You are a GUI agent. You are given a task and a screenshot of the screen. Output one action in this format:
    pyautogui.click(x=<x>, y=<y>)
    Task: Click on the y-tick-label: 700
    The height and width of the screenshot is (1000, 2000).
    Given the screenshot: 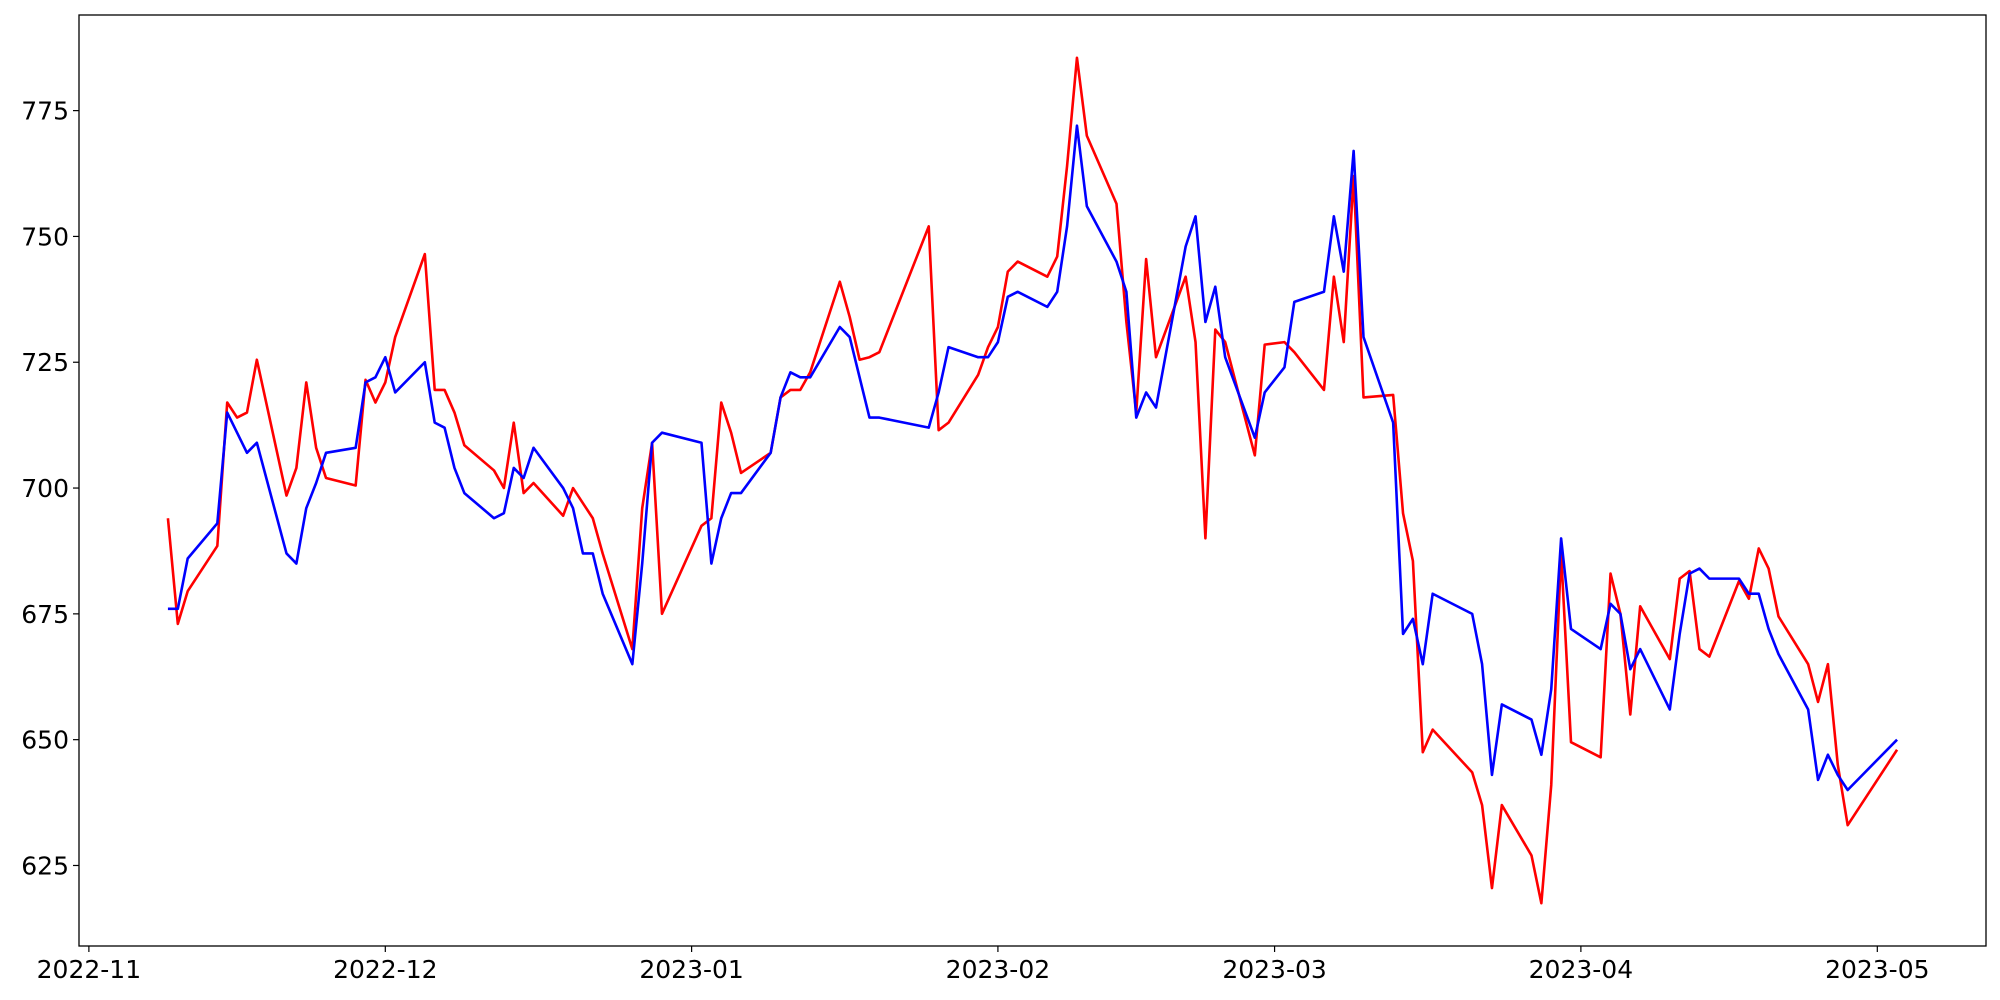 What is the action you would take?
    pyautogui.click(x=45, y=488)
    